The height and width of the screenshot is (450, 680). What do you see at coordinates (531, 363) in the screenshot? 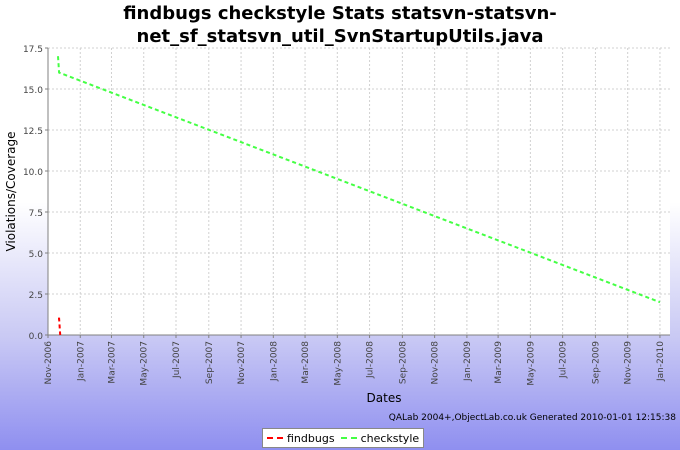
I see `x-tick-label: May-2009` at bounding box center [531, 363].